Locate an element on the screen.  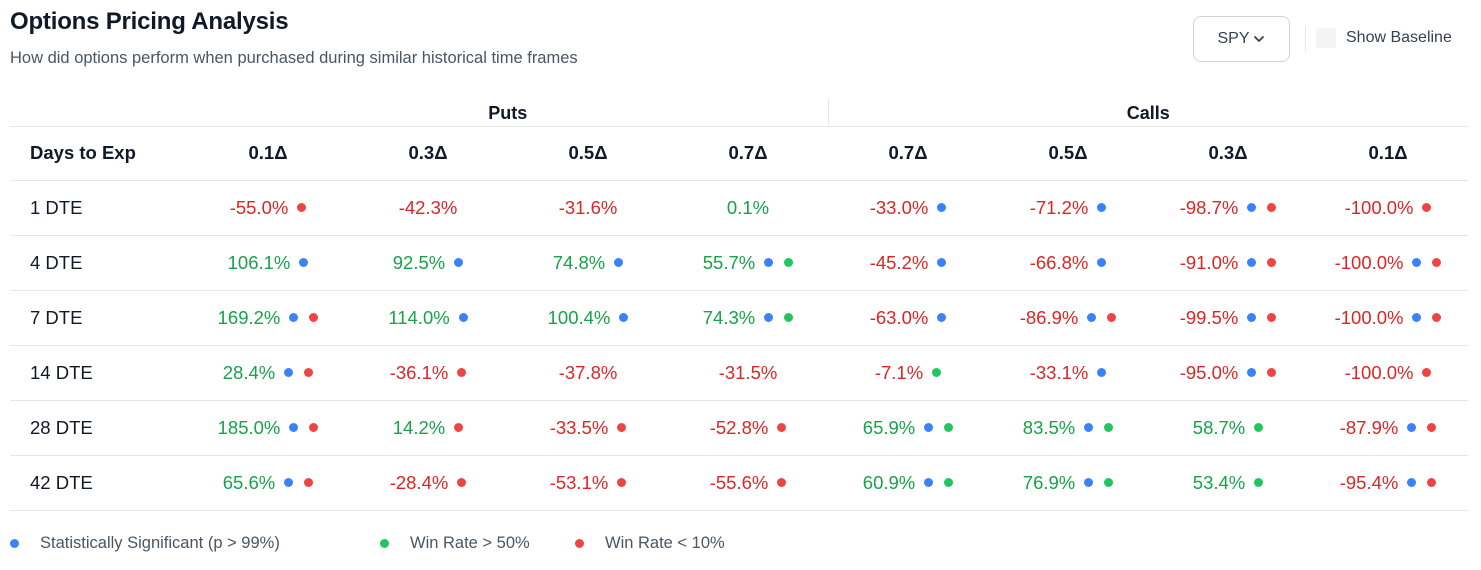
return-cell: -45.2% is located at coordinates (908, 263).